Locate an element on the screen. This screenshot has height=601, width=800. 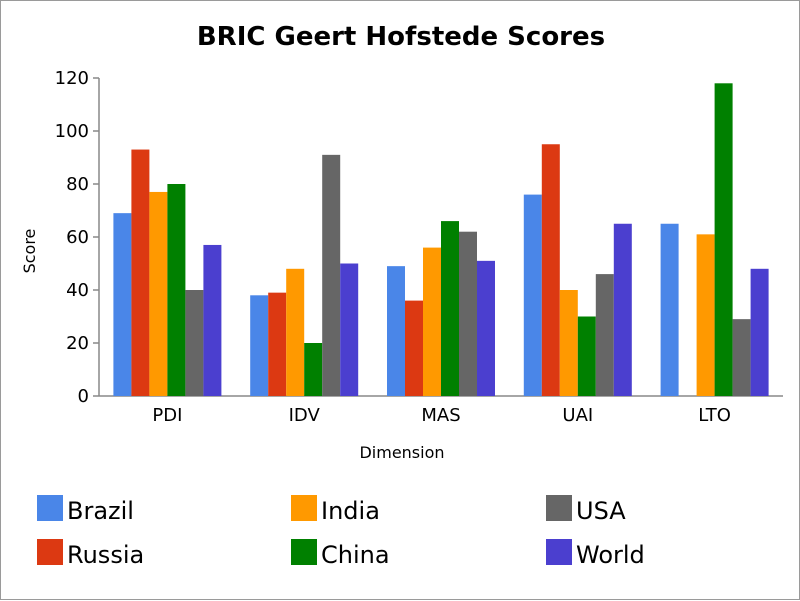
bar-india-lto is located at coordinates (705, 315).